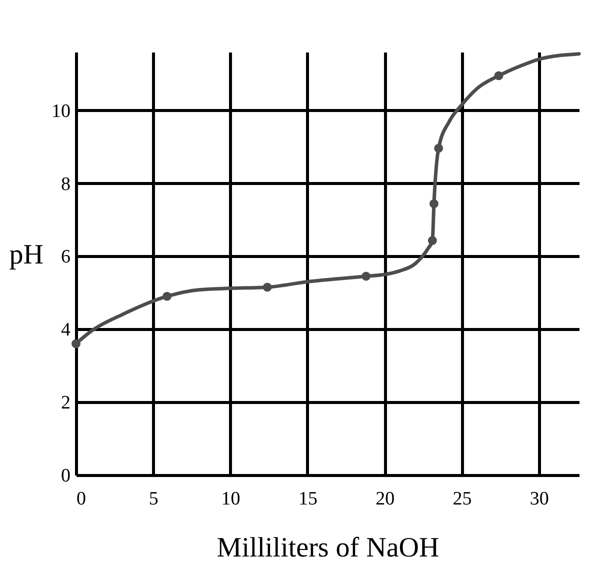 Image resolution: width=616 pixels, height=571 pixels. Describe the element at coordinates (539, 499) in the screenshot. I see `x-tick-label: 30` at that location.